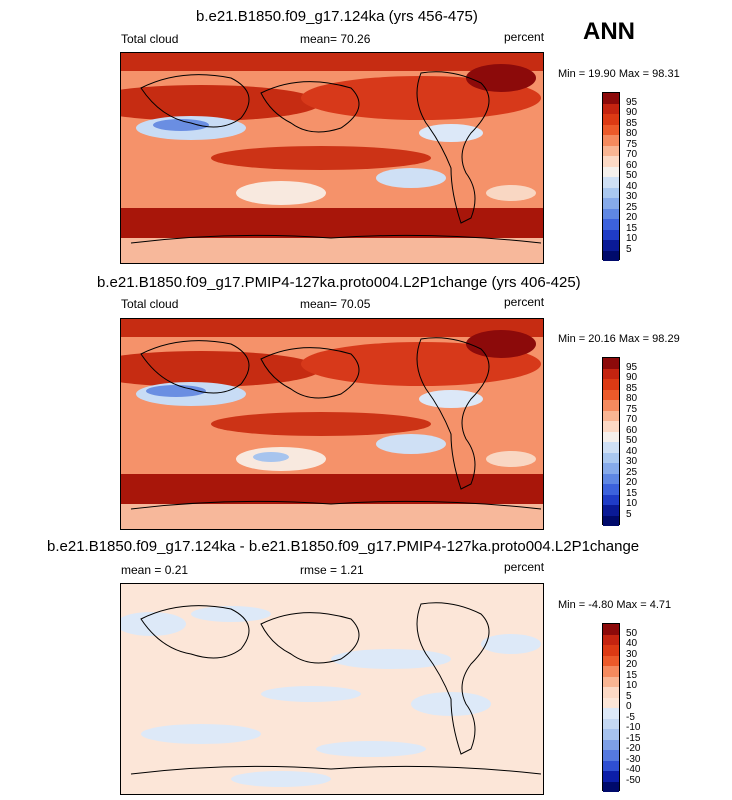 The image size is (732, 800). What do you see at coordinates (337, 16) in the screenshot?
I see `panel1-title: b.e21.B1850.f09_g17.124ka (yrs 456-475)` at bounding box center [337, 16].